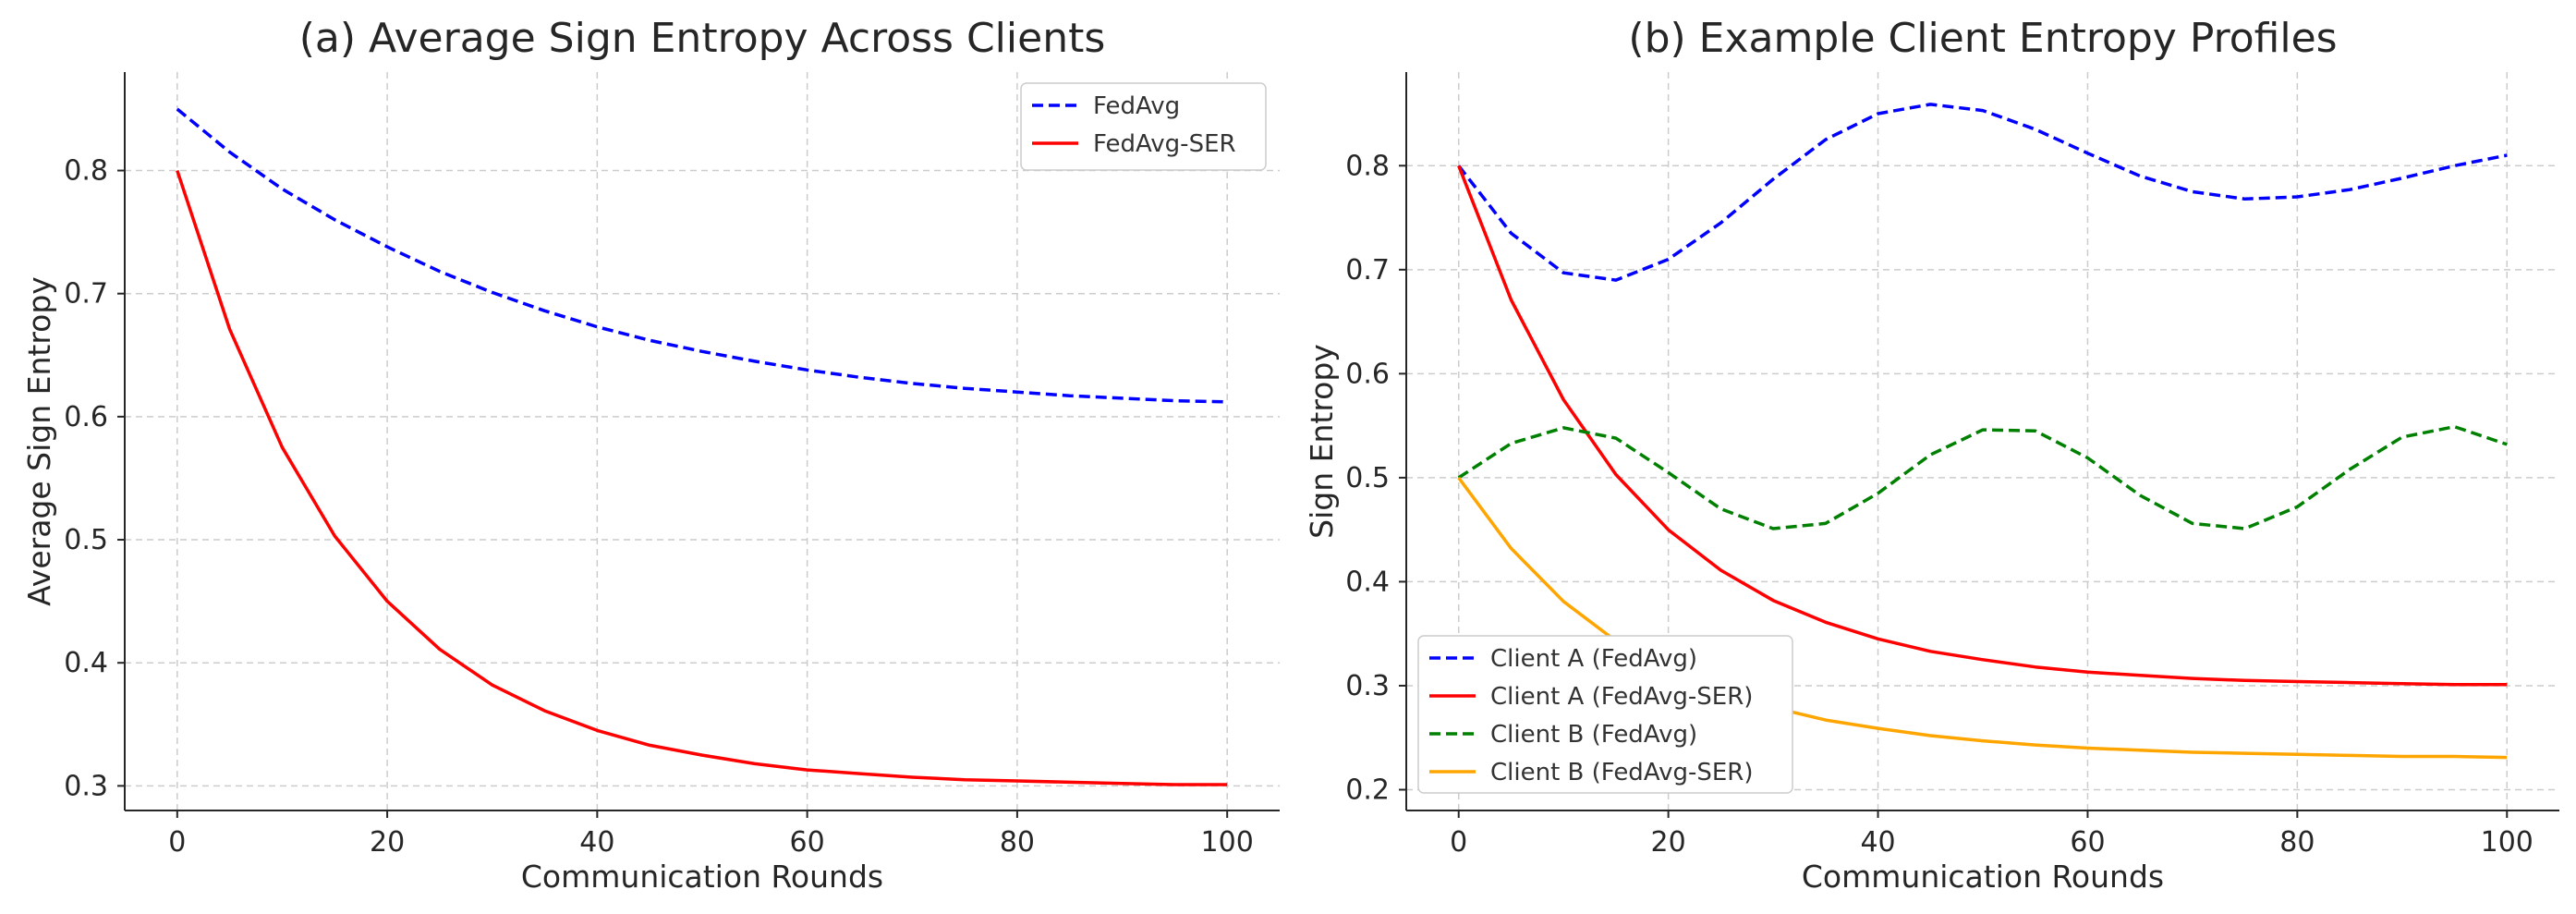 The height and width of the screenshot is (914, 2576). I want to click on legend-label: Client A (FedAvg-SER), so click(1621, 697).